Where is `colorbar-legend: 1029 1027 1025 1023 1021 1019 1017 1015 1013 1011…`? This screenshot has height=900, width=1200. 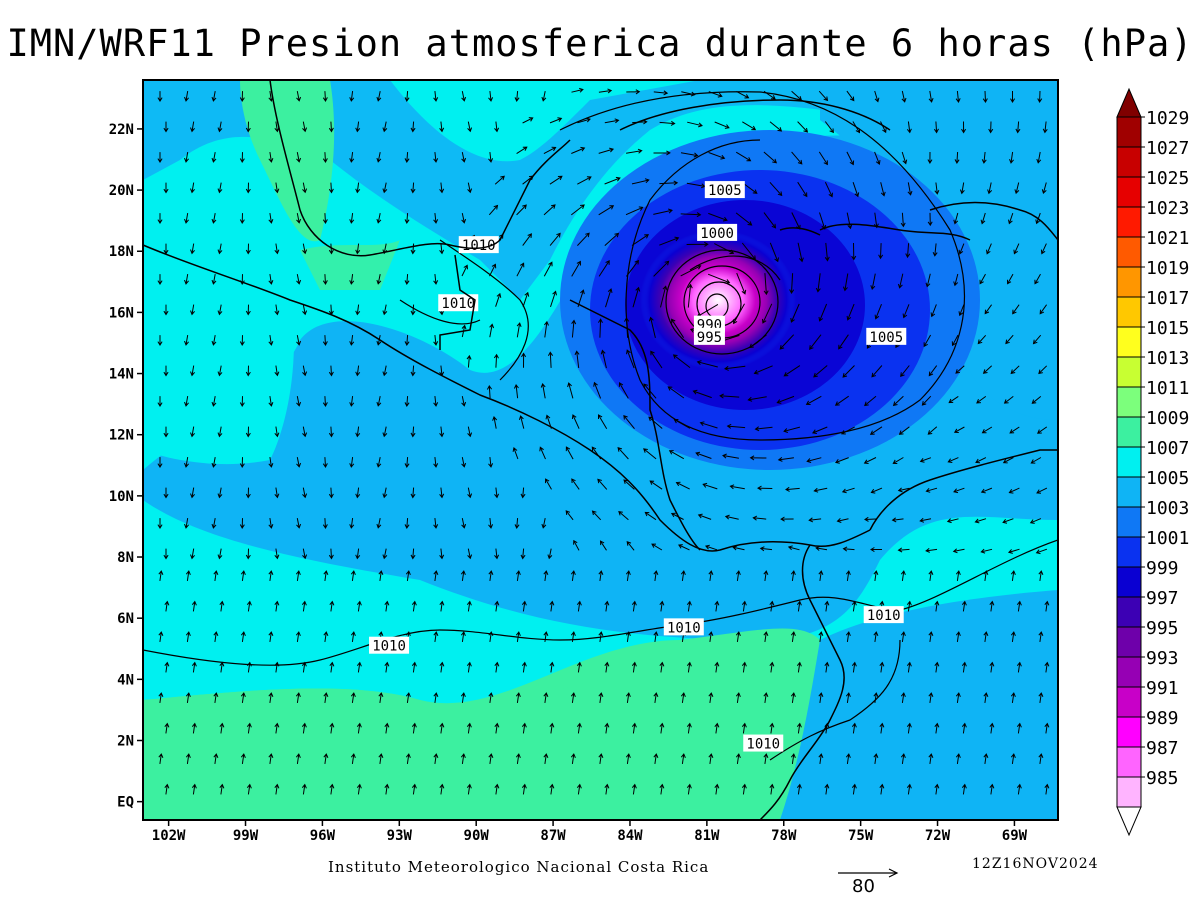 colorbar-legend: 1029 1027 1025 1023 1021 1019 1017 1015 1013 1011… is located at coordinates (1152, 462).